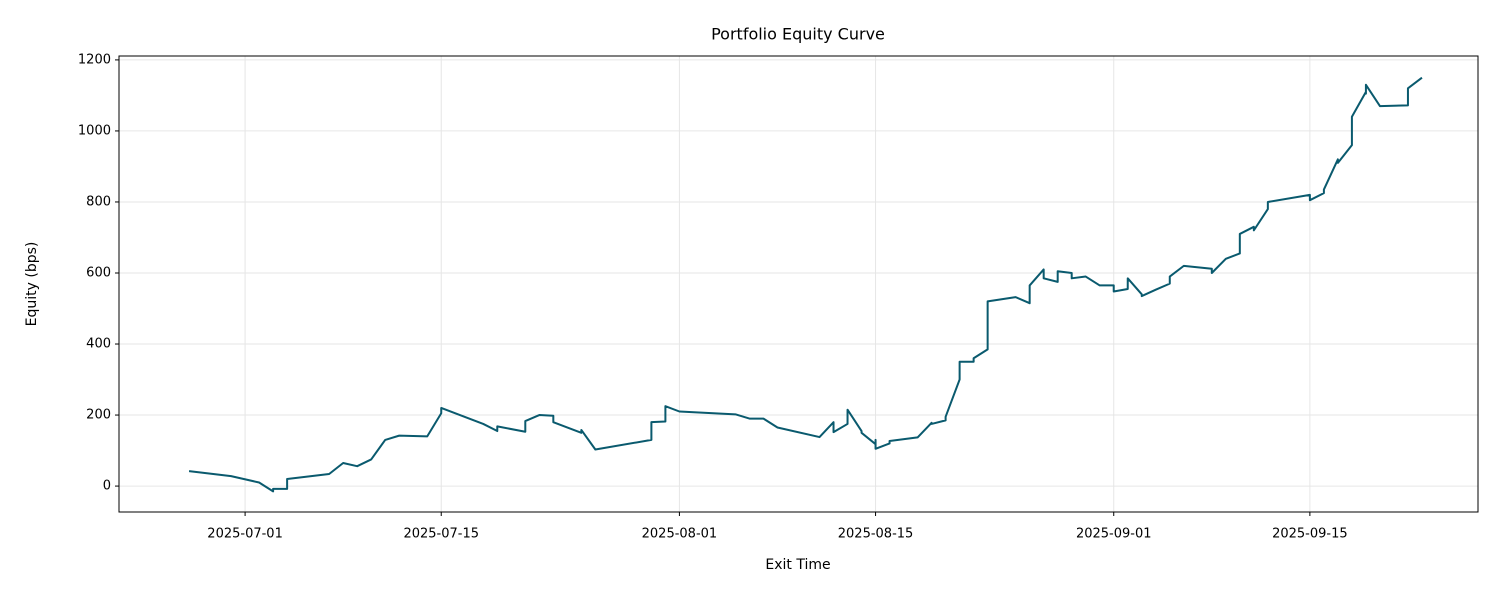  What do you see at coordinates (876, 534) in the screenshot?
I see `x-tick-label: 2025-08-15` at bounding box center [876, 534].